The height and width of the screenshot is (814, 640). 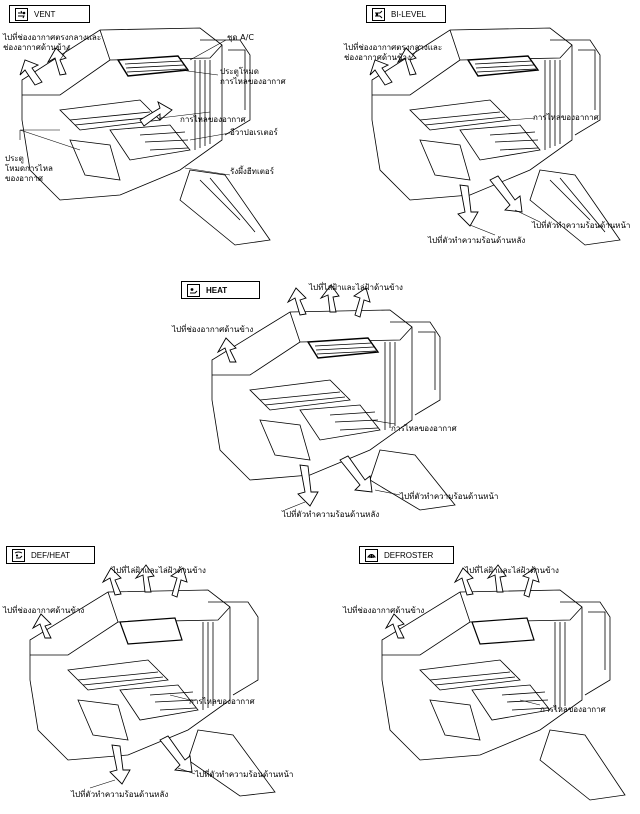 I want to click on bilevel-mode-label: BI-LEVEL, so click(x=409, y=14).